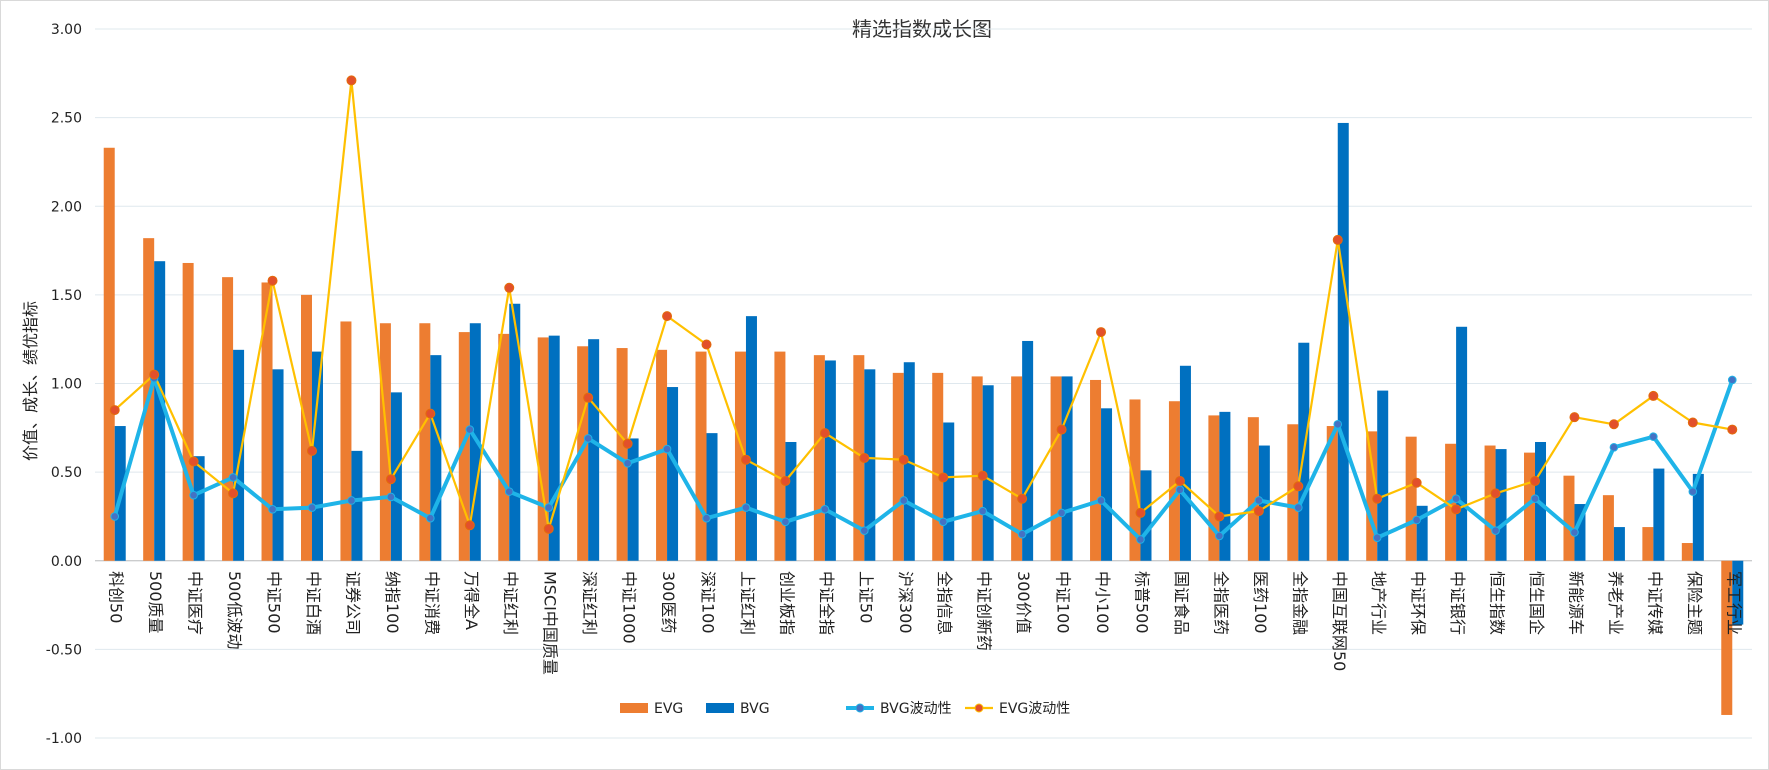  What do you see at coordinates (1299, 603) in the screenshot?
I see `x-tick-label: 全指金融` at bounding box center [1299, 603].